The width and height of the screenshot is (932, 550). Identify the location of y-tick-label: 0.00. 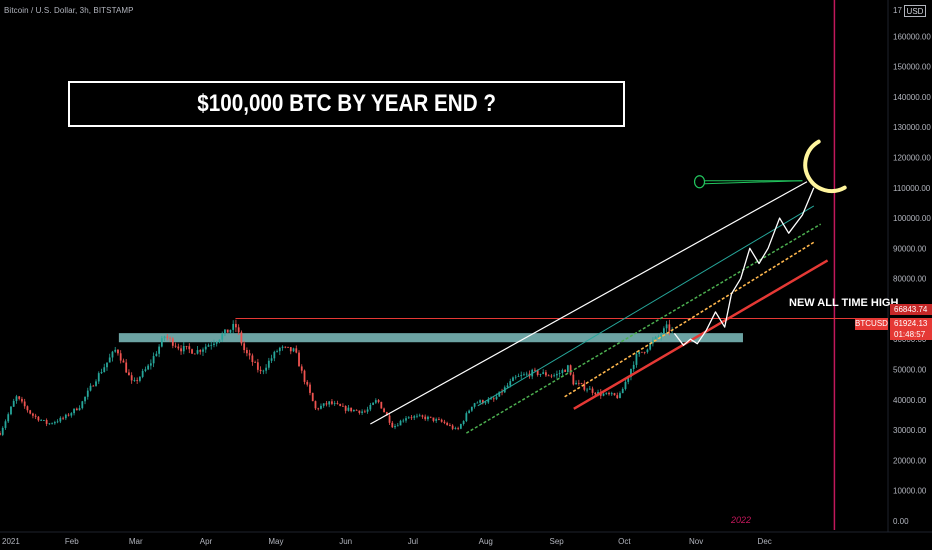
(901, 521).